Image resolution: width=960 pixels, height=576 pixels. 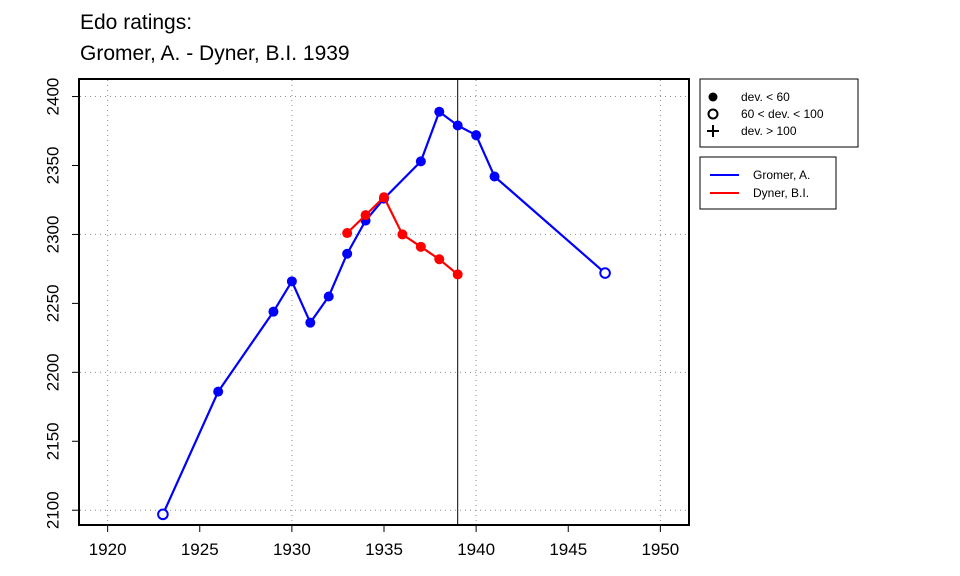 What do you see at coordinates (713, 114) in the screenshot?
I see `open-circle-icon` at bounding box center [713, 114].